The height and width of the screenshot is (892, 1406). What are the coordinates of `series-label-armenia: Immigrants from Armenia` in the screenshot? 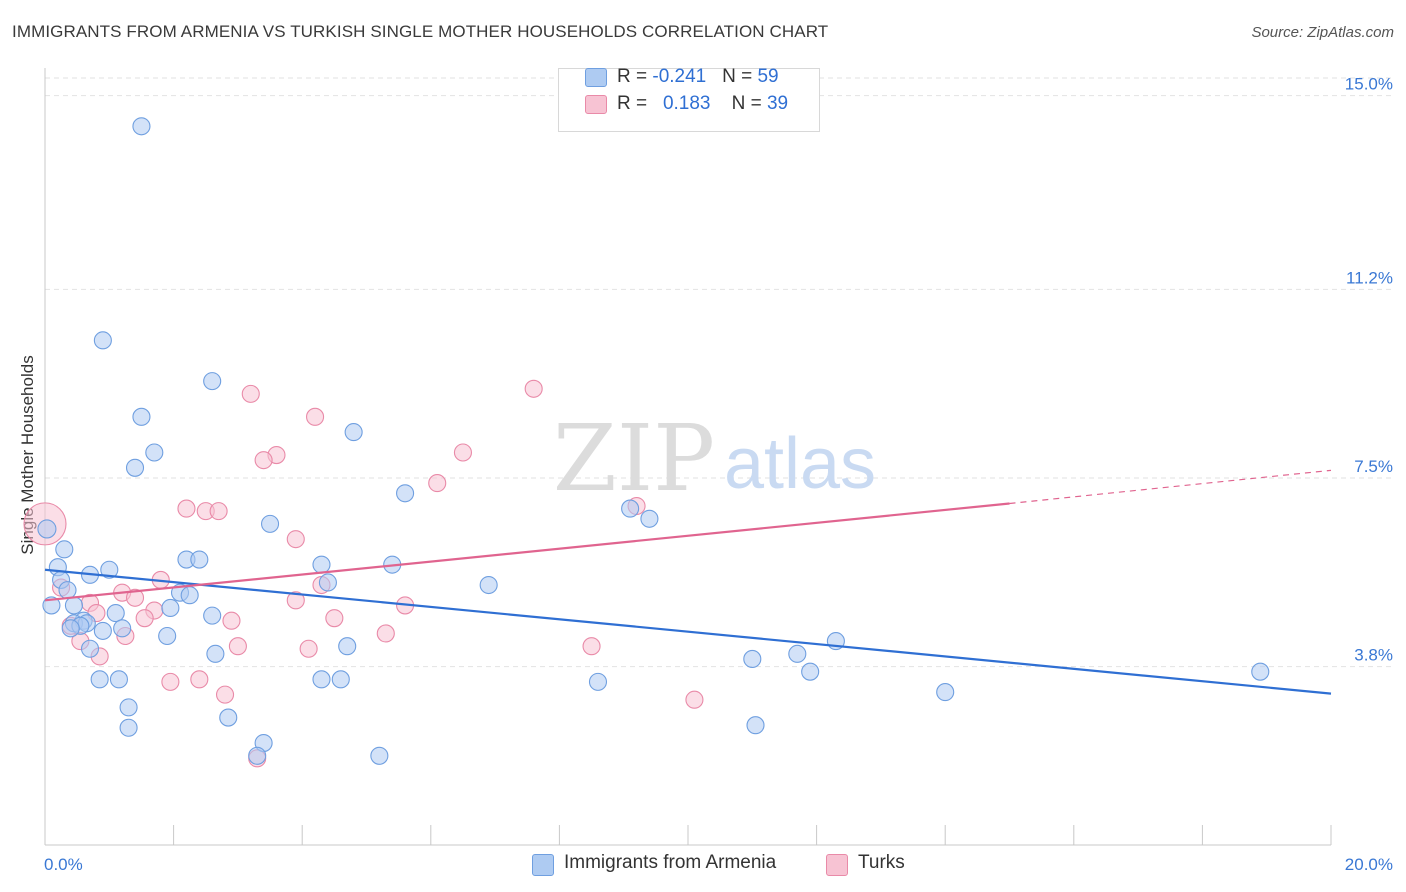 It's located at (670, 862).